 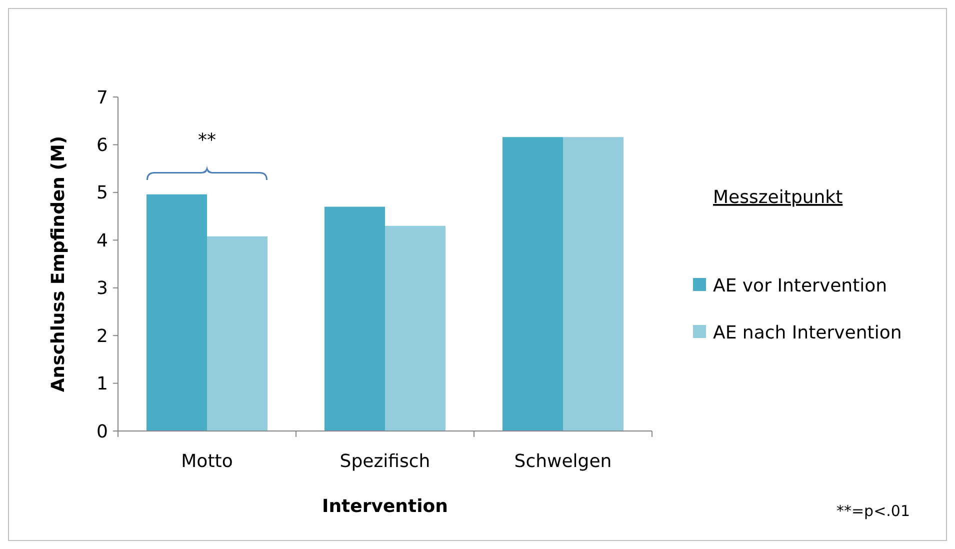 What do you see at coordinates (385, 506) in the screenshot?
I see `x-axis-title: Intervention` at bounding box center [385, 506].